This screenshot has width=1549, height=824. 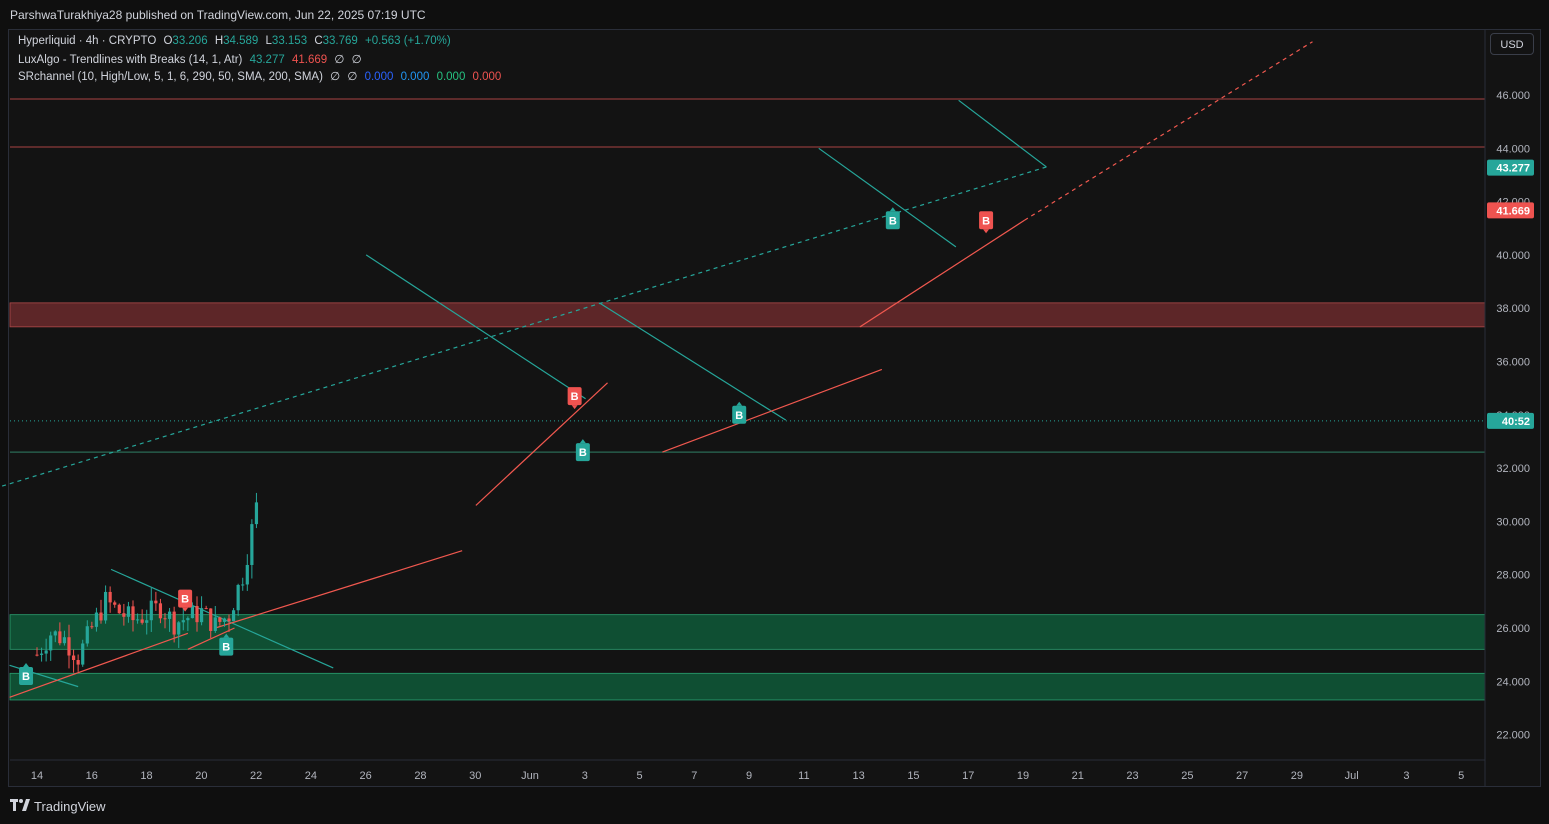 I want to click on trendline-down, so click(x=1002, y=133).